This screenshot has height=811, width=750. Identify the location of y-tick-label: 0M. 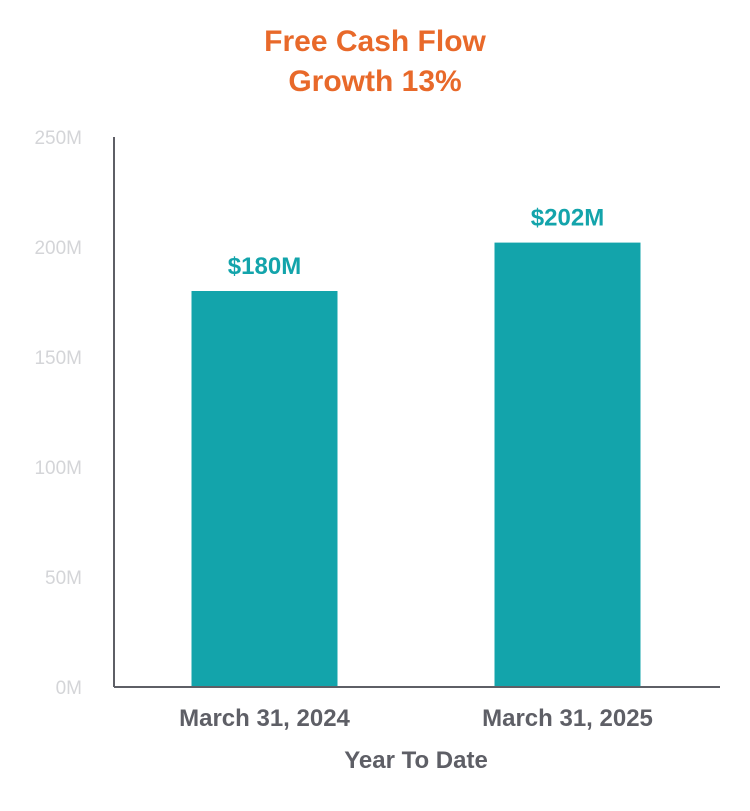
(69, 688).